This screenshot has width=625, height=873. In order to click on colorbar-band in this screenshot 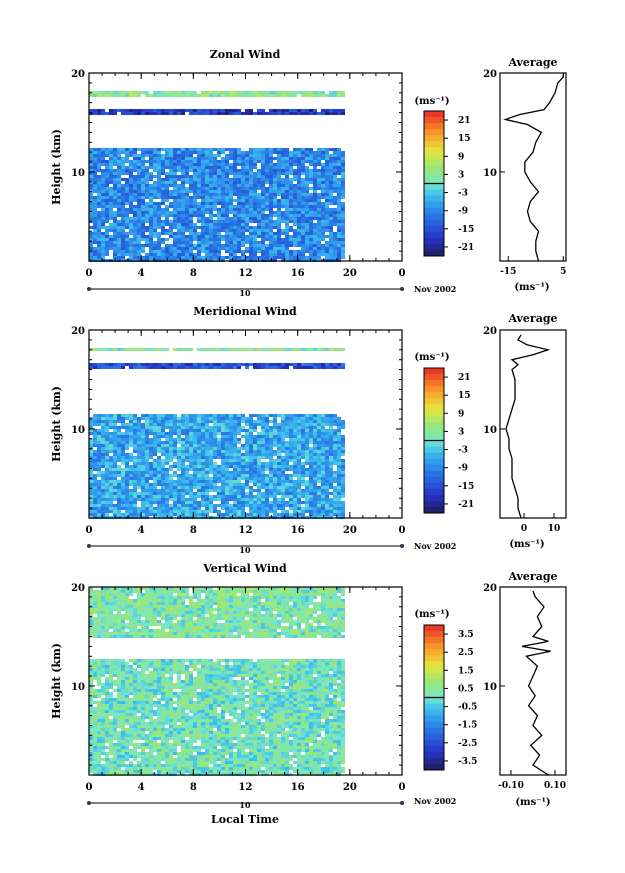, I will do `click(434, 193)`.